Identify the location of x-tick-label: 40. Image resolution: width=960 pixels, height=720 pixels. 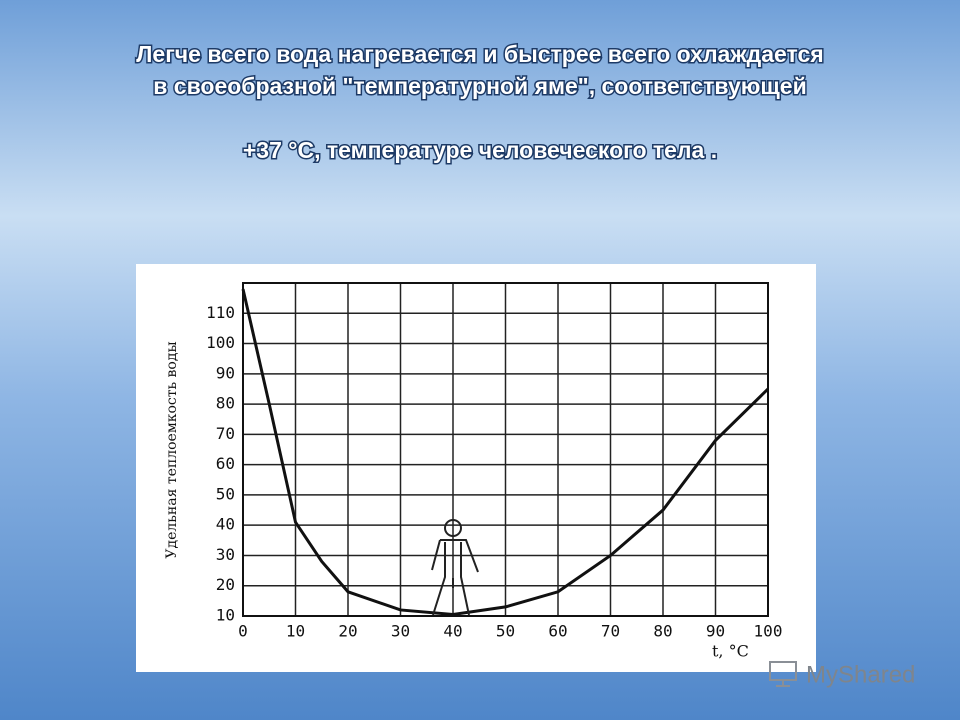
(452, 631).